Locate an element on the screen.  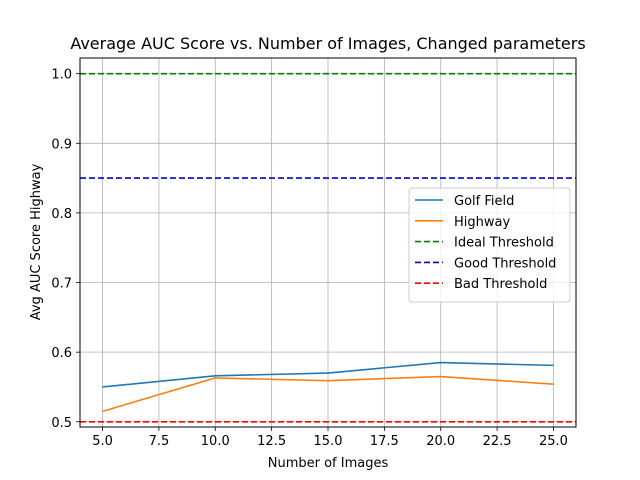
x-tick-label: 17.5 is located at coordinates (384, 441).